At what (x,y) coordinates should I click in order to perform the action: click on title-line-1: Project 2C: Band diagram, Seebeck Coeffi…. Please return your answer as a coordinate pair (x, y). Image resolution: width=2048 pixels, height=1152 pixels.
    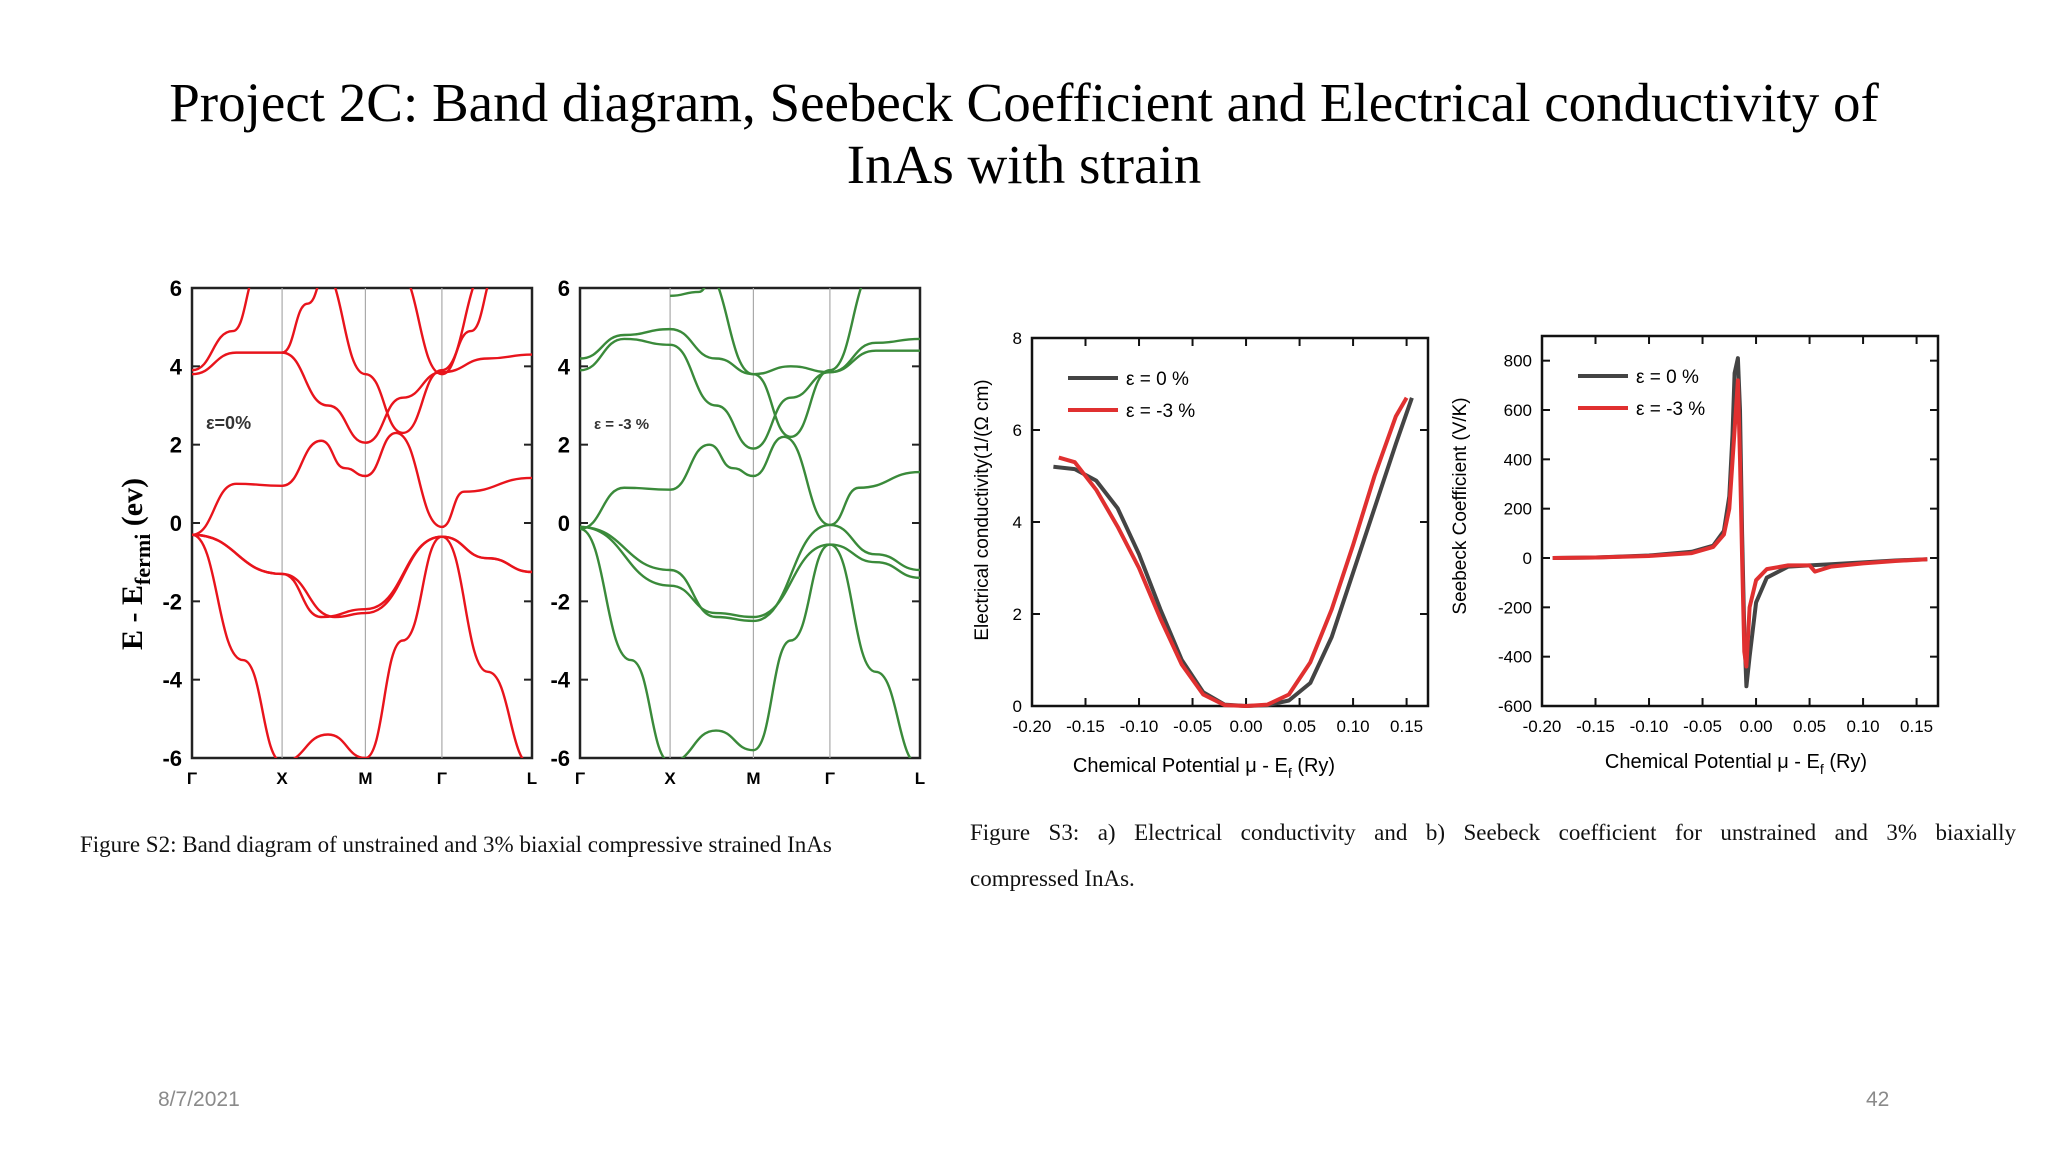
    Looking at the image, I should click on (1024, 102).